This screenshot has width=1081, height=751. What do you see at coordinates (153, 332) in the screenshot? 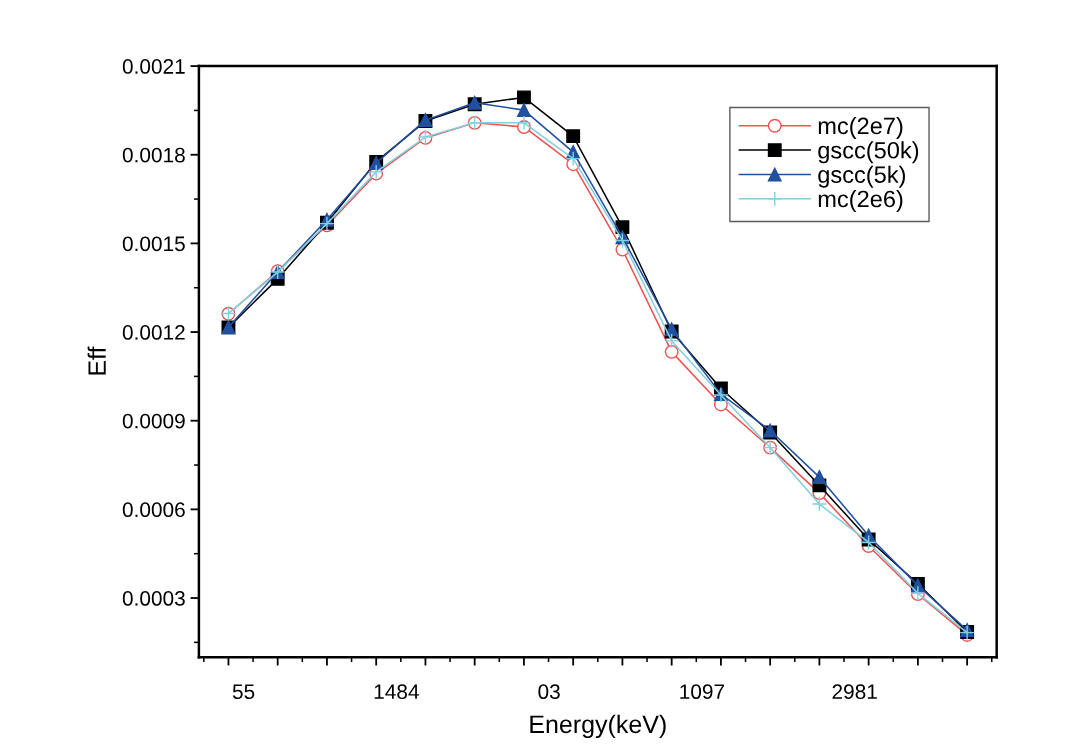
I see `y-tick-label: 0.0012` at bounding box center [153, 332].